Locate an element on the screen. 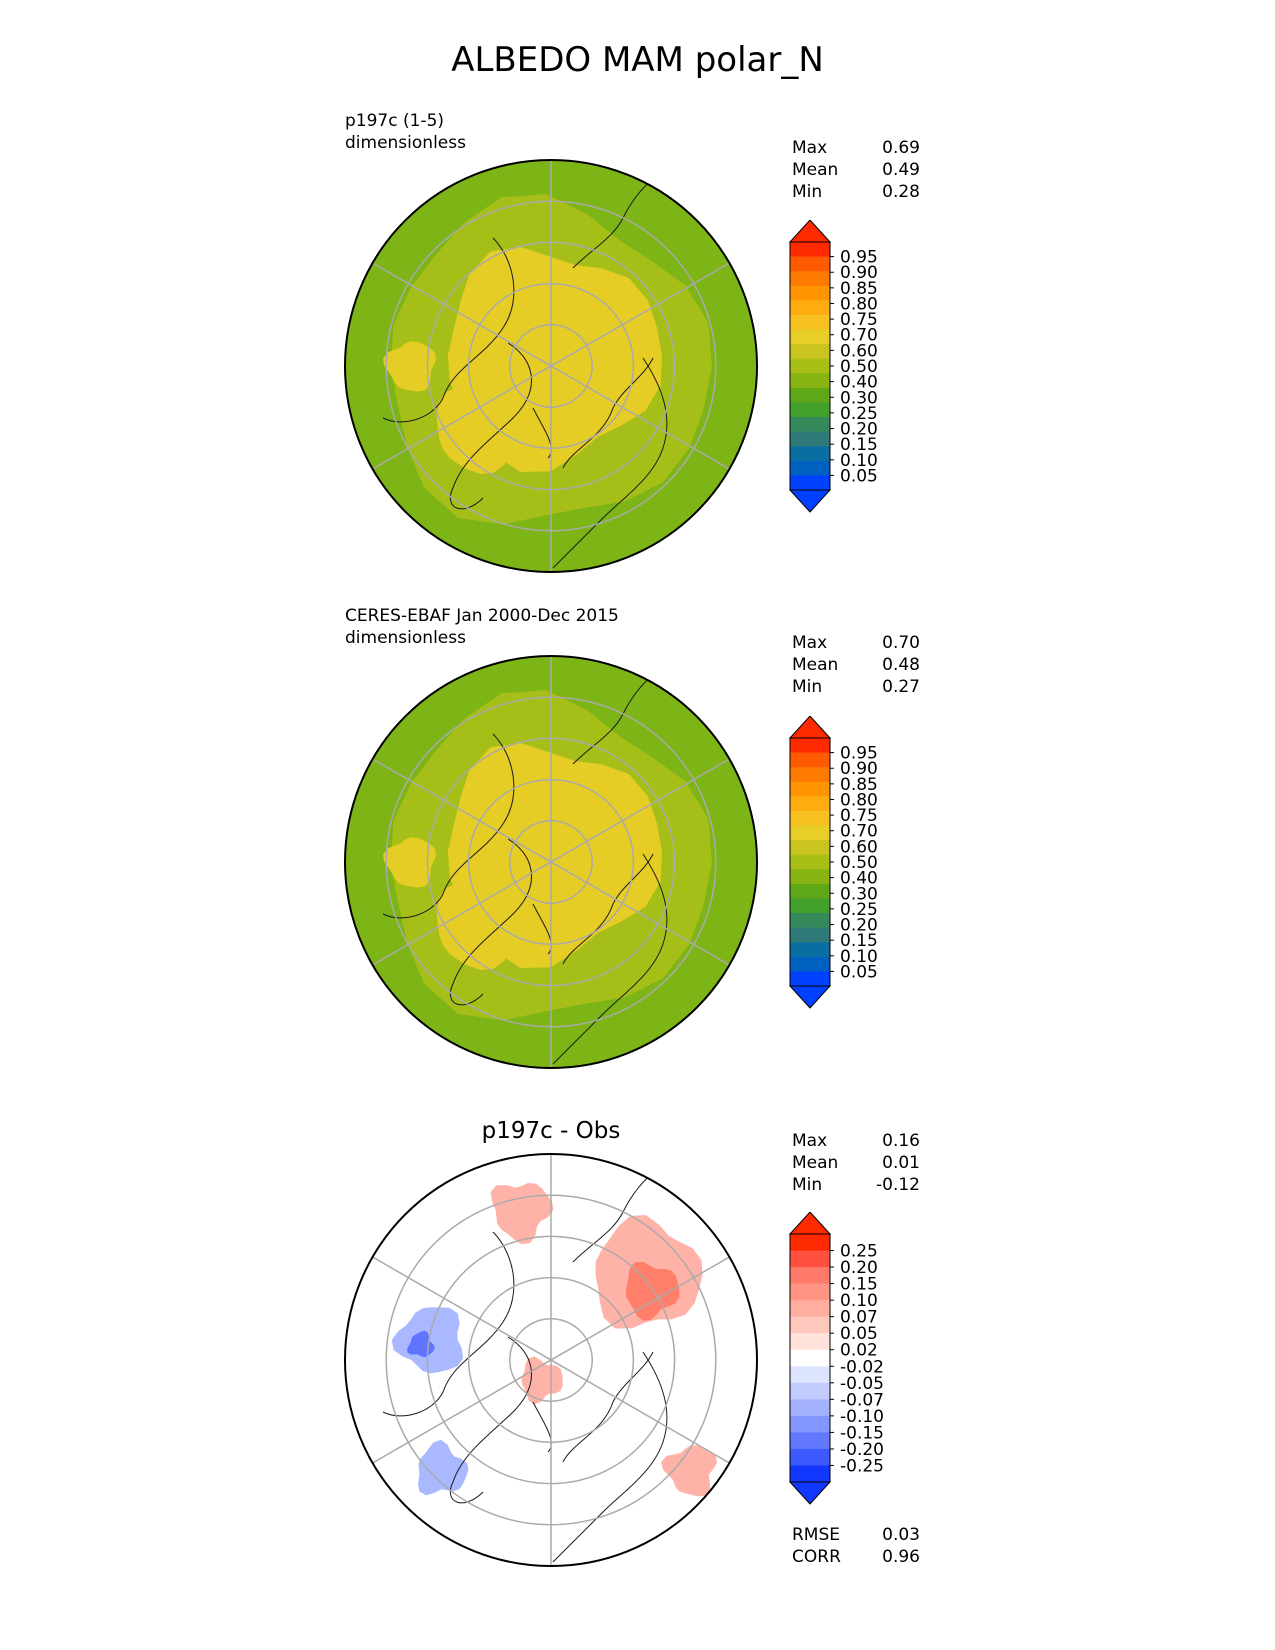 The width and height of the screenshot is (1275, 1650). colorbar-tick-label: 0.95 is located at coordinates (859, 754).